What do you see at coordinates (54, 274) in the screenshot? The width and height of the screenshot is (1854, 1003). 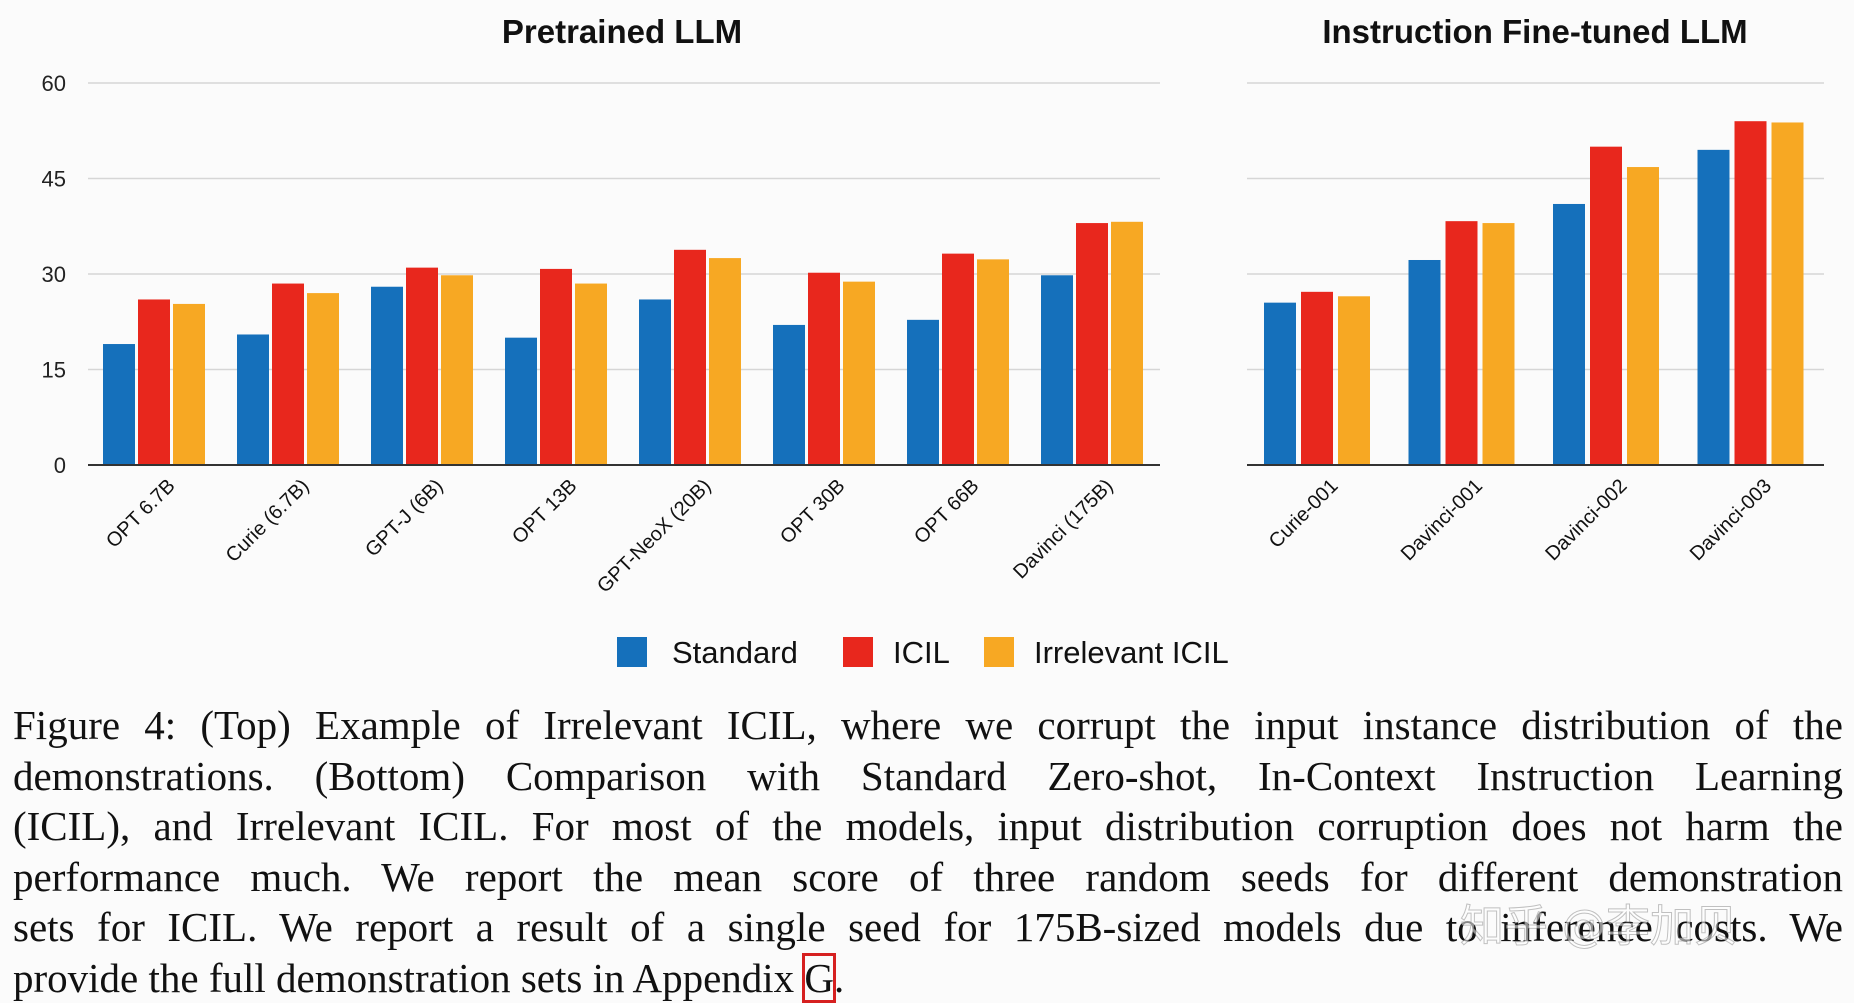 I see `y-tick-label: 30` at bounding box center [54, 274].